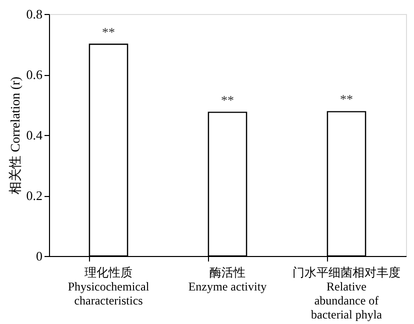 Image resolution: width=414 pixels, height=324 pixels. Describe the element at coordinates (39, 256) in the screenshot. I see `y-tick-label: 0` at that location.